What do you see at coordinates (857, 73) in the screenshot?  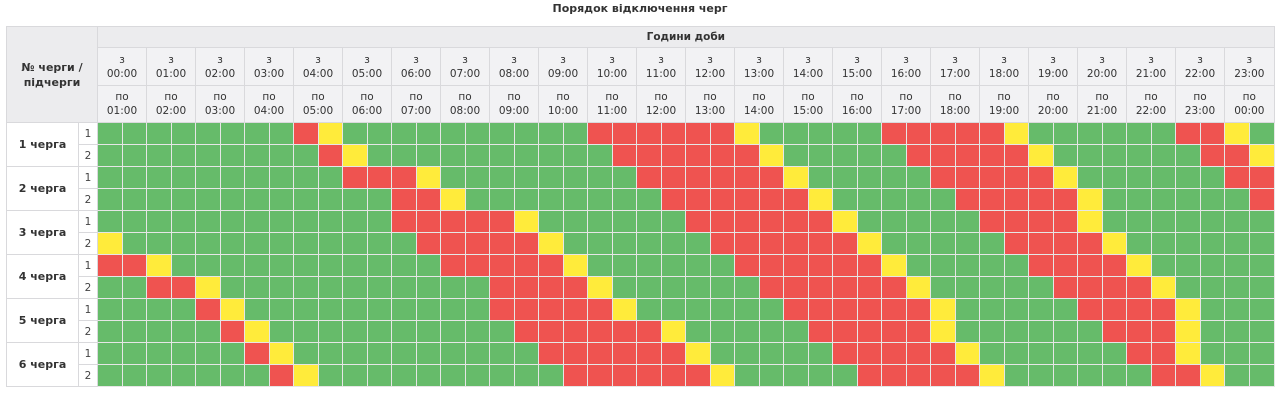 I see `from-time: 15:00` at bounding box center [857, 73].